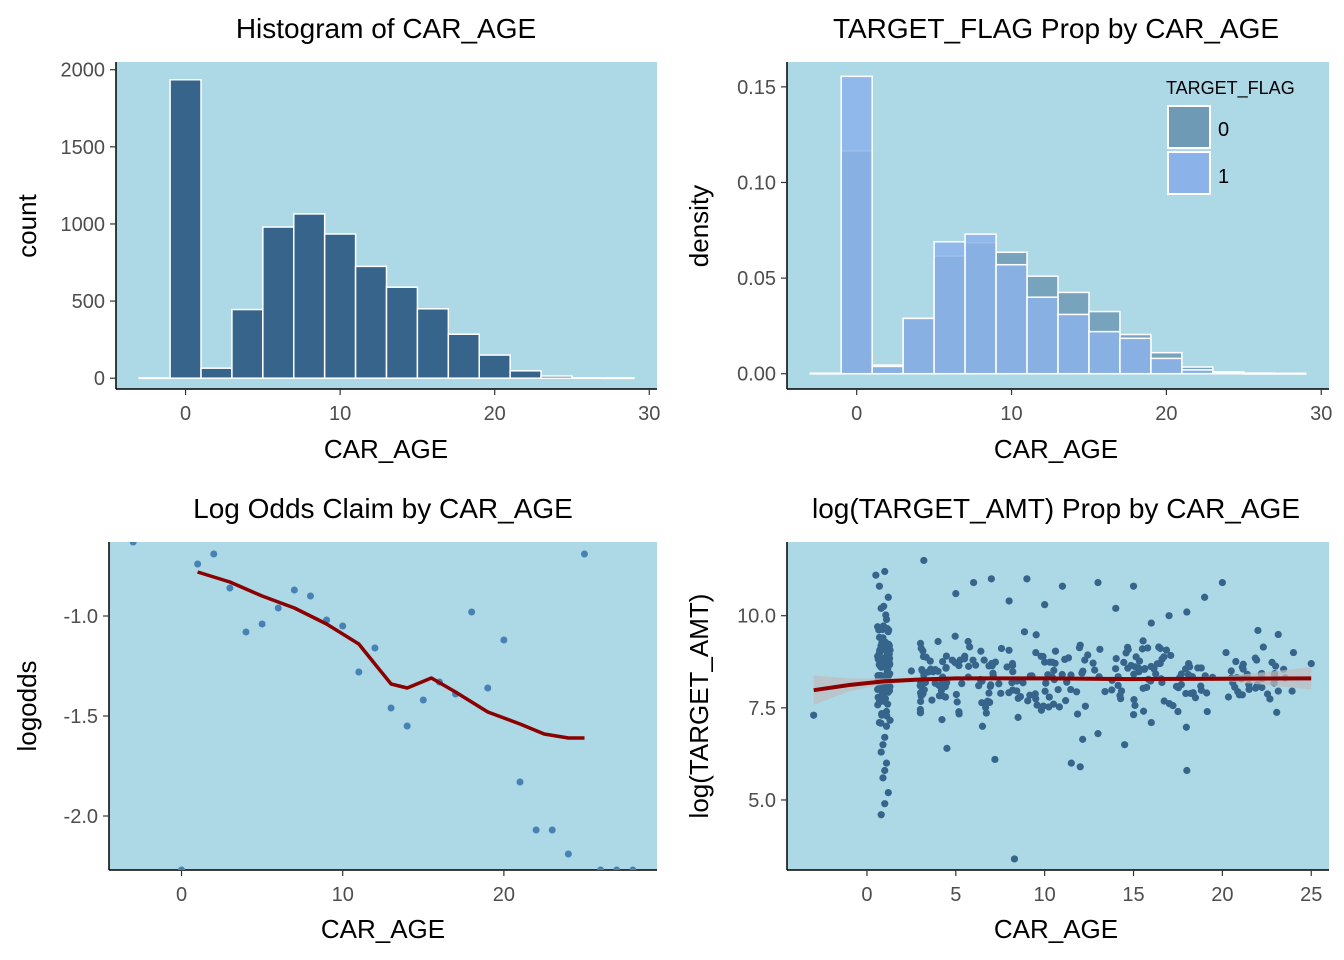 Image resolution: width=1344 pixels, height=960 pixels. I want to click on x-tick-label: 10, so click(1045, 895).